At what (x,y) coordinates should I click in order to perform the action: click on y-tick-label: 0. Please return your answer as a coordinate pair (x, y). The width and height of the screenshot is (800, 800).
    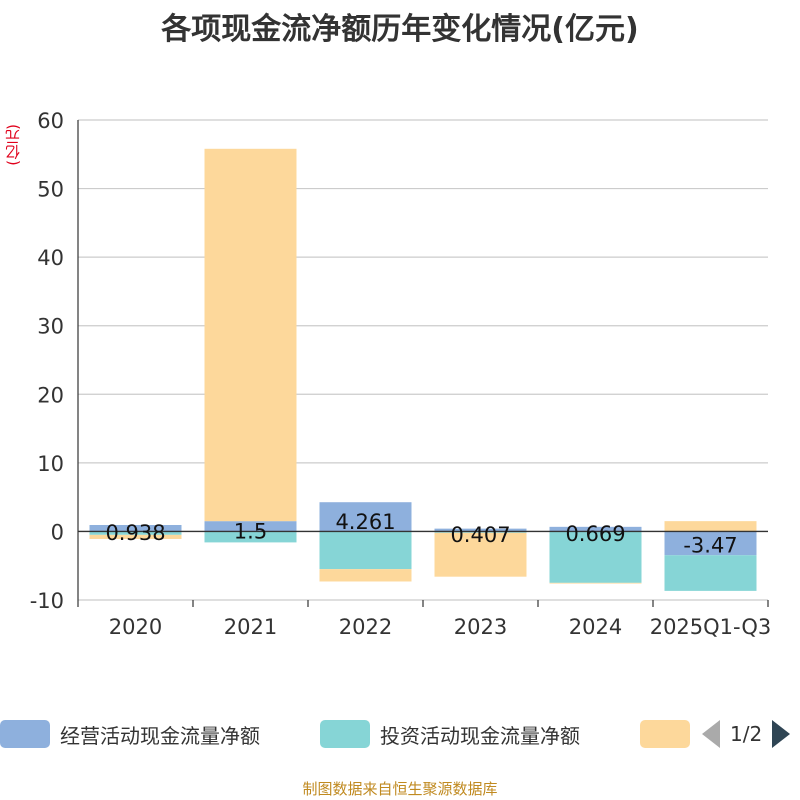
    Looking at the image, I should click on (57, 532).